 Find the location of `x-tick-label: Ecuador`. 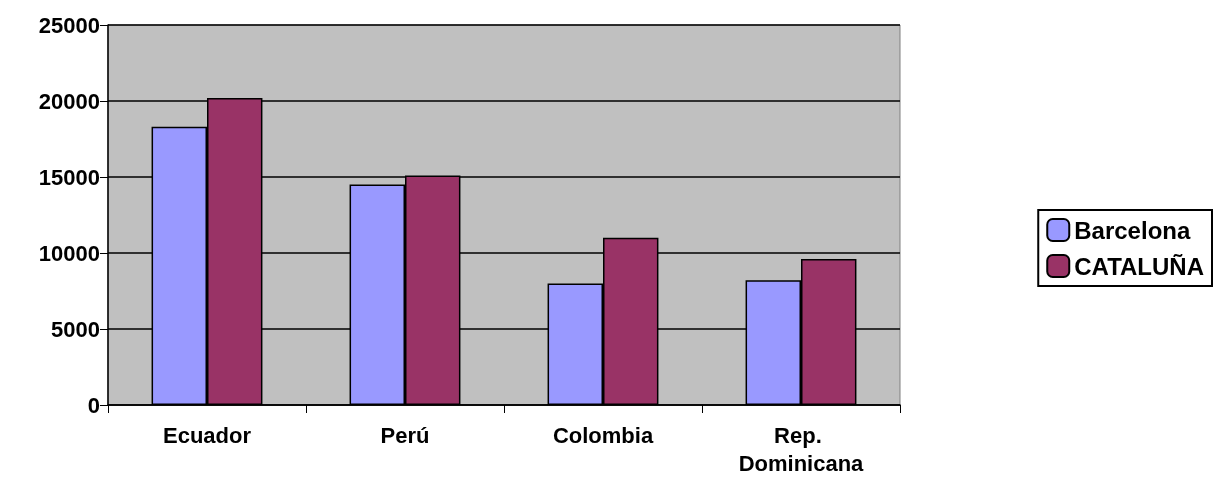

x-tick-label: Ecuador is located at coordinates (207, 435).